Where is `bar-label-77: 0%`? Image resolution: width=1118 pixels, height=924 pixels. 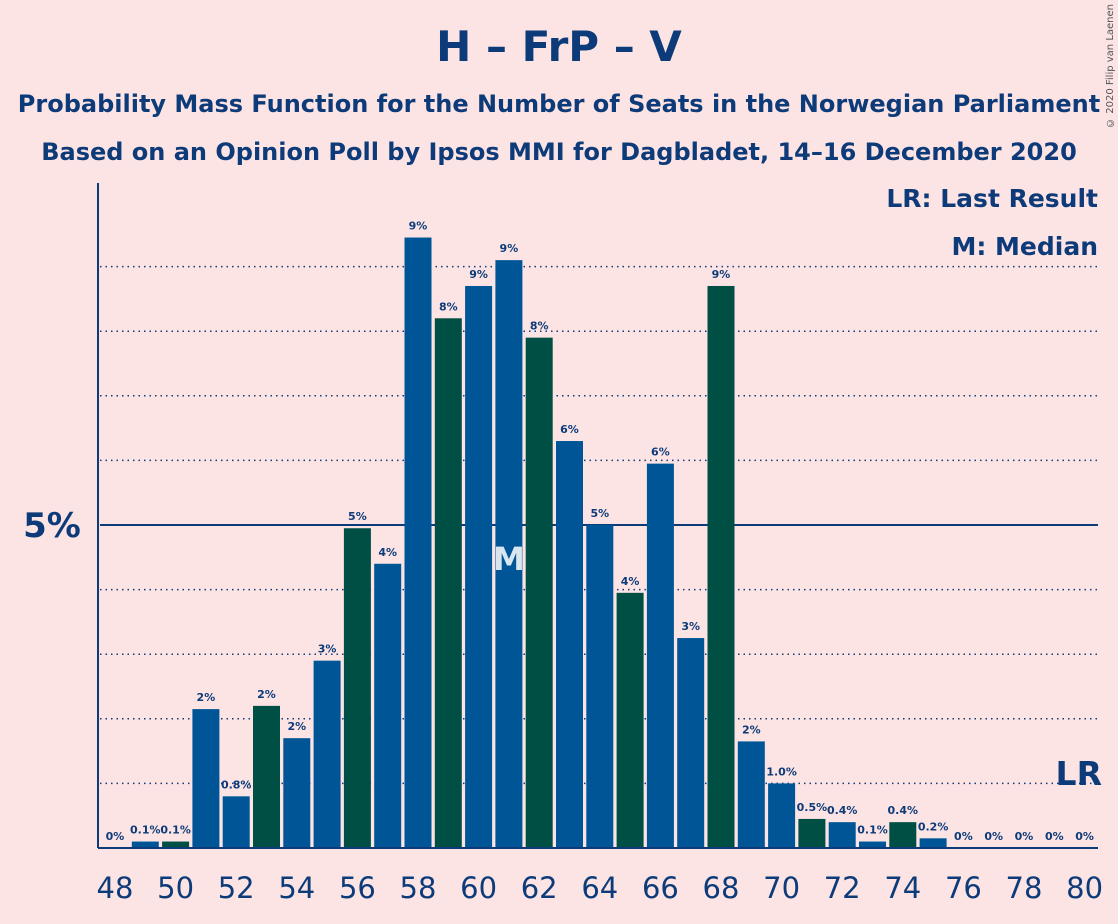
bar-label-77: 0% is located at coordinates (993, 836).